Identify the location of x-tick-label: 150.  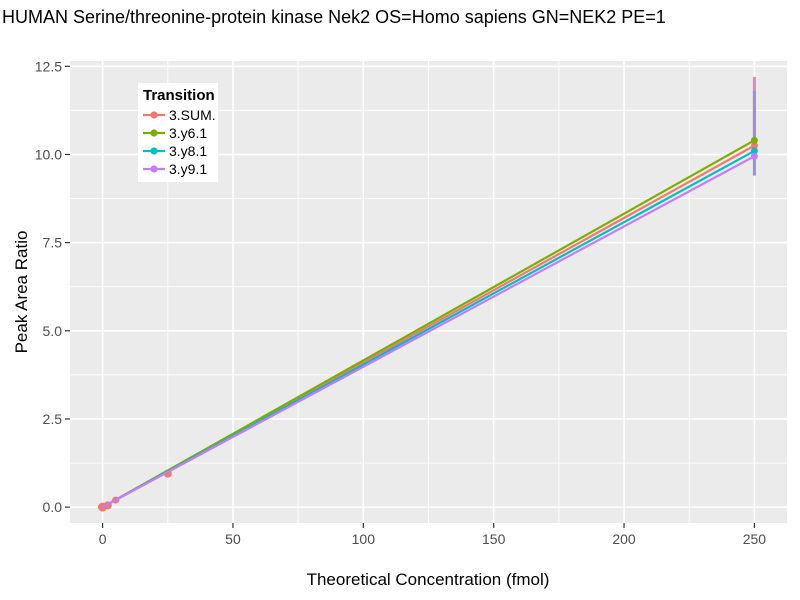
(494, 539).